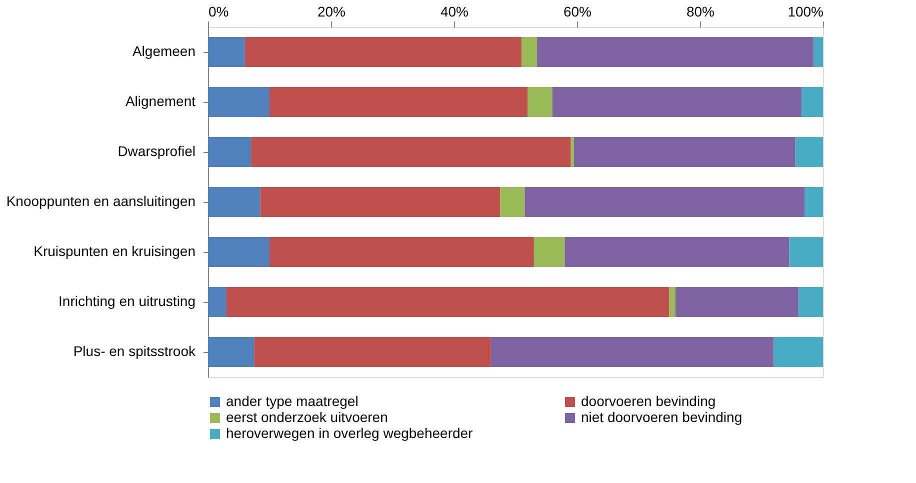 This screenshot has width=916, height=483. What do you see at coordinates (661, 417) in the screenshot?
I see `legend-label: niet doorvoeren bevinding` at bounding box center [661, 417].